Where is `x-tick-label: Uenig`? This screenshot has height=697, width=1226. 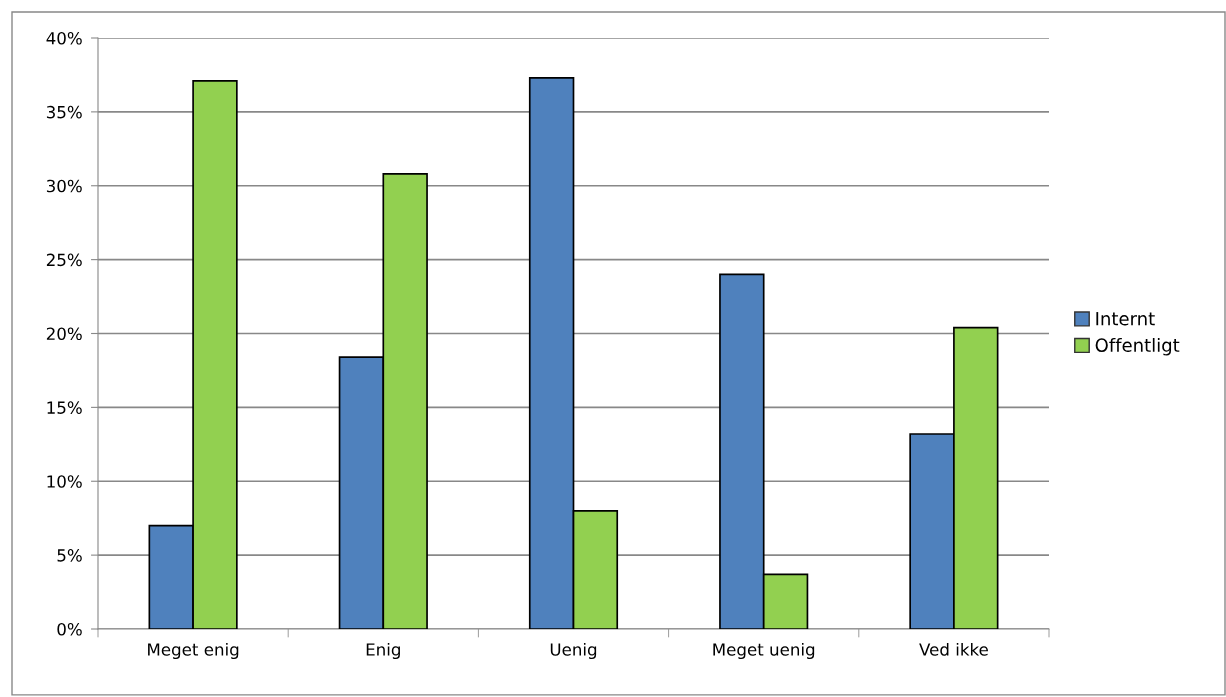
x-tick-label: Uenig is located at coordinates (573, 651).